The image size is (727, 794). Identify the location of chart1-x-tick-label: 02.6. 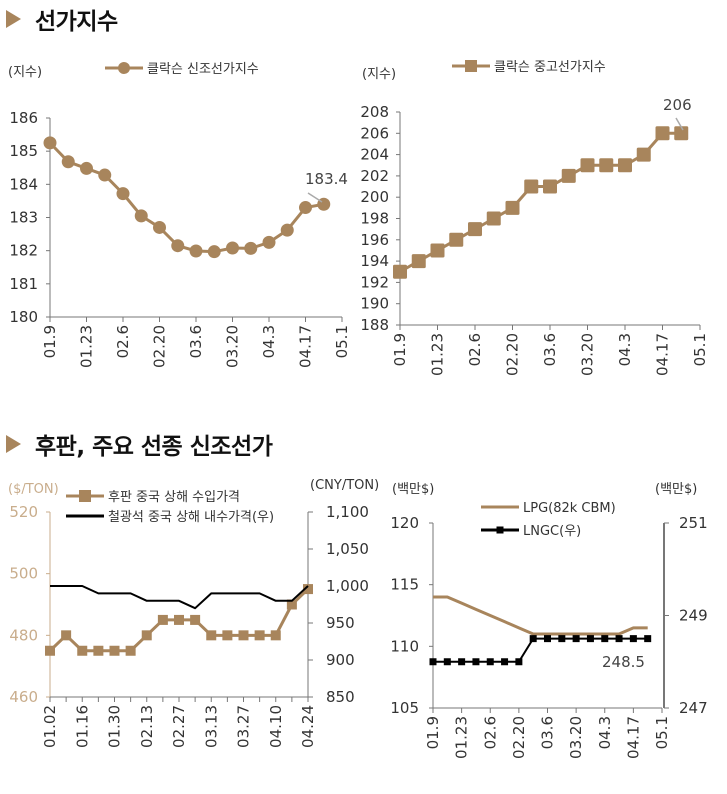
(123, 341).